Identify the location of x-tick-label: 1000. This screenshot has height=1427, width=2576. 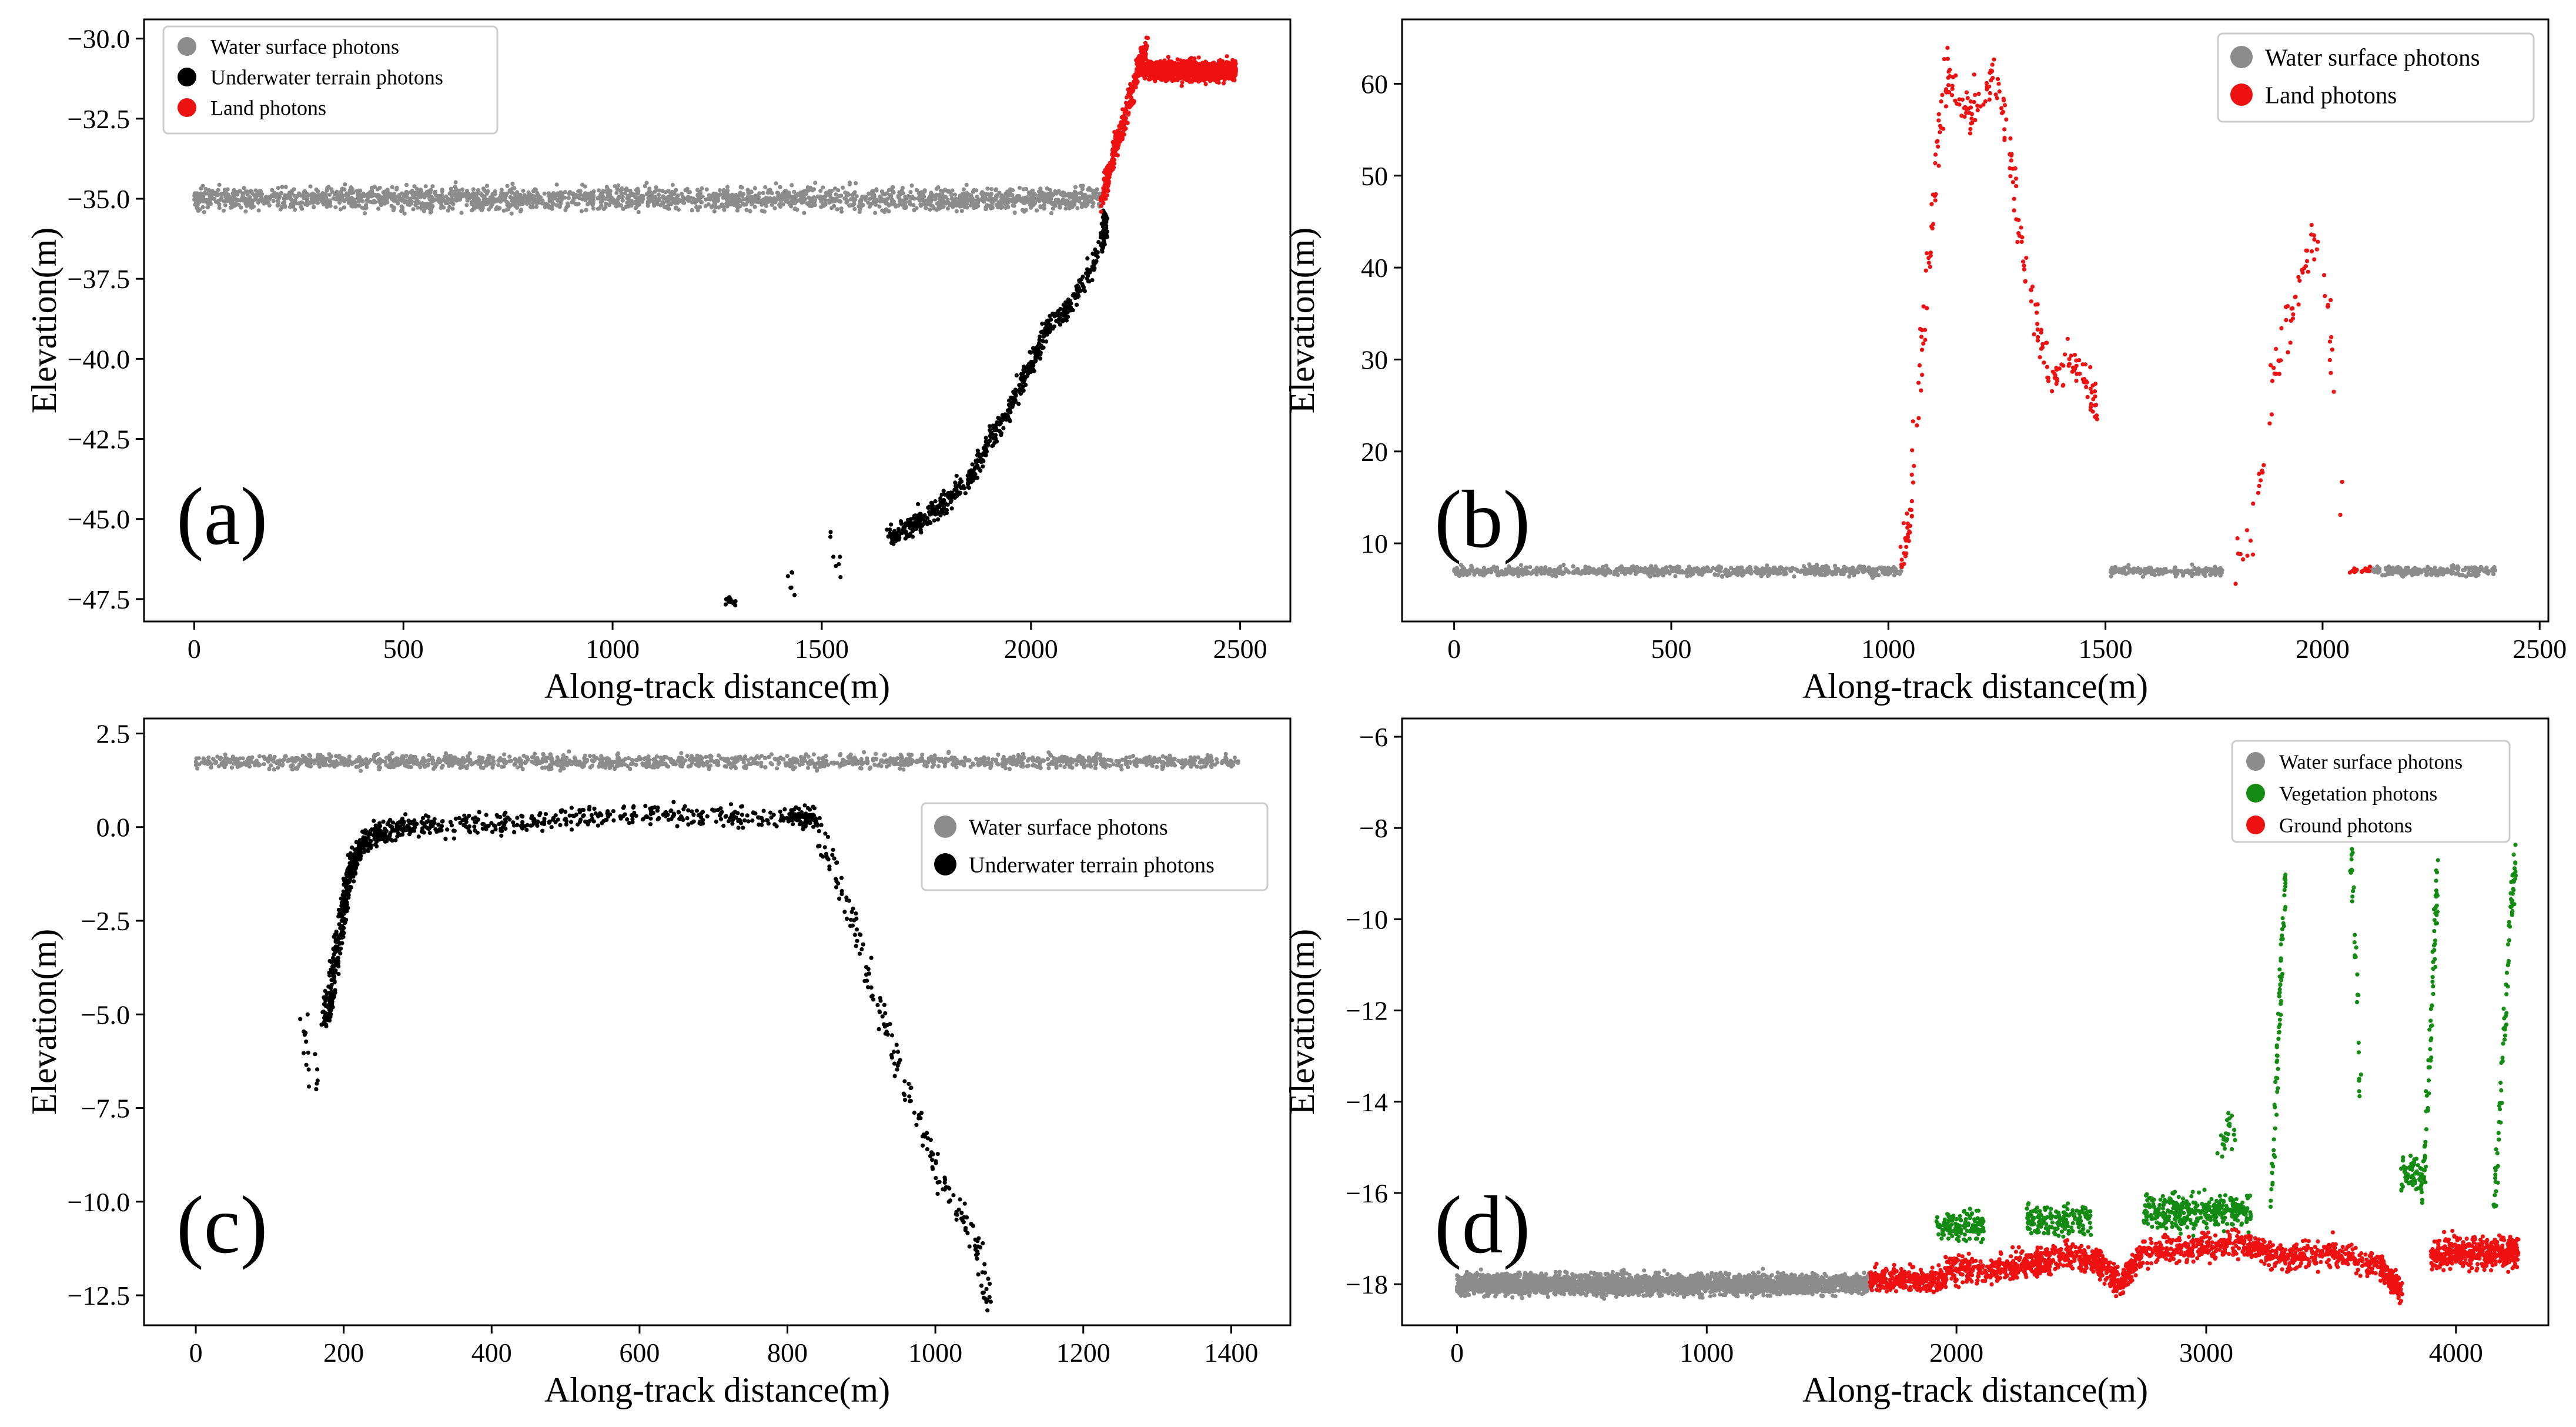
(613, 649).